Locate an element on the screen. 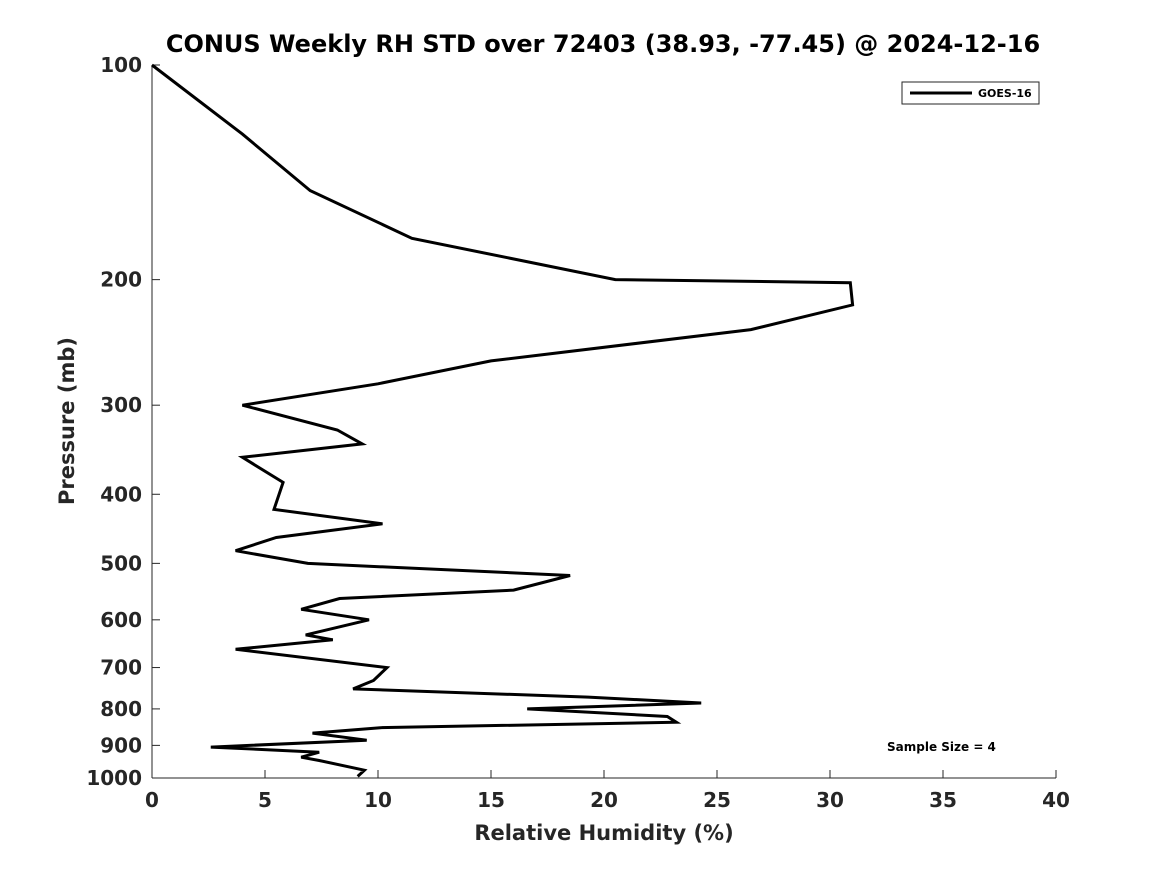  x-tick-label: 35 is located at coordinates (943, 800).